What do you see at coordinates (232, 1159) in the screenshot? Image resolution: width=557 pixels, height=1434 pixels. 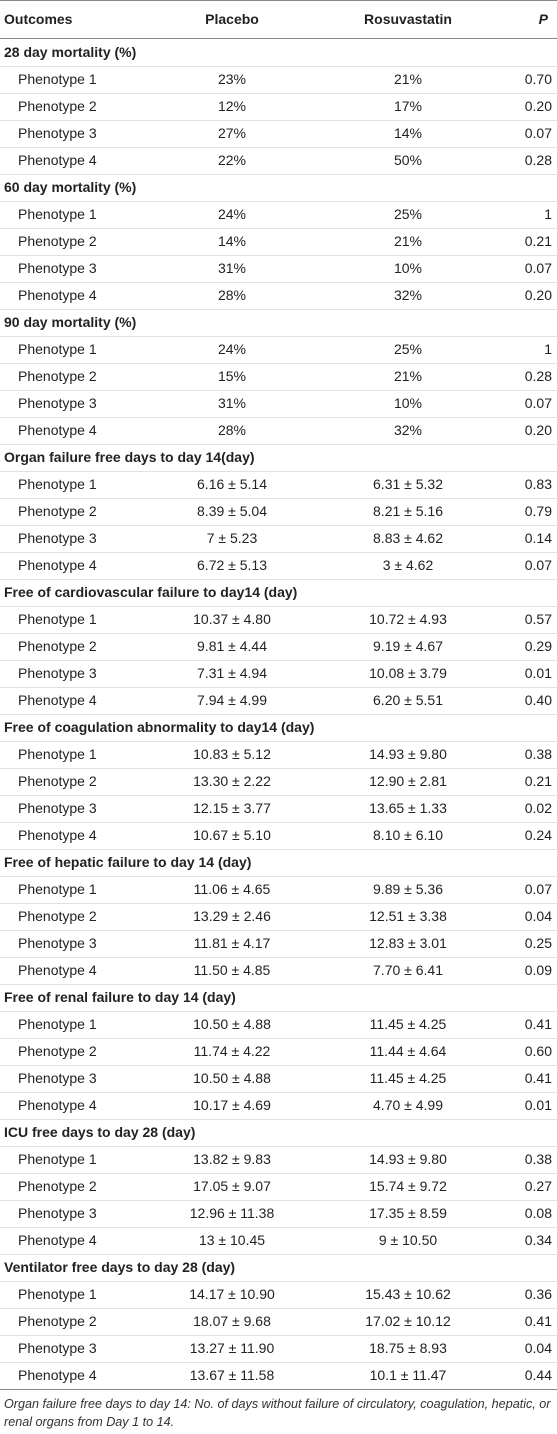 I see `table-cell: 13.82 ± 9.83` at bounding box center [232, 1159].